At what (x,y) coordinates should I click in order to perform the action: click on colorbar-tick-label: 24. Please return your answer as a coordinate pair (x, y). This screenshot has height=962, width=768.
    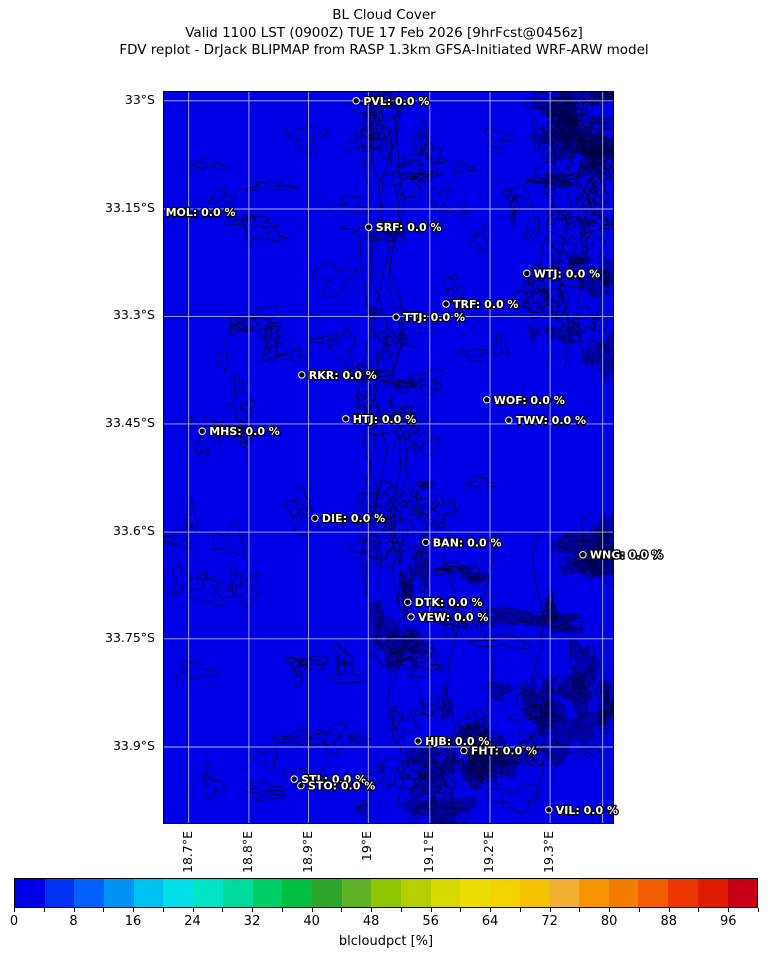
    Looking at the image, I should click on (192, 921).